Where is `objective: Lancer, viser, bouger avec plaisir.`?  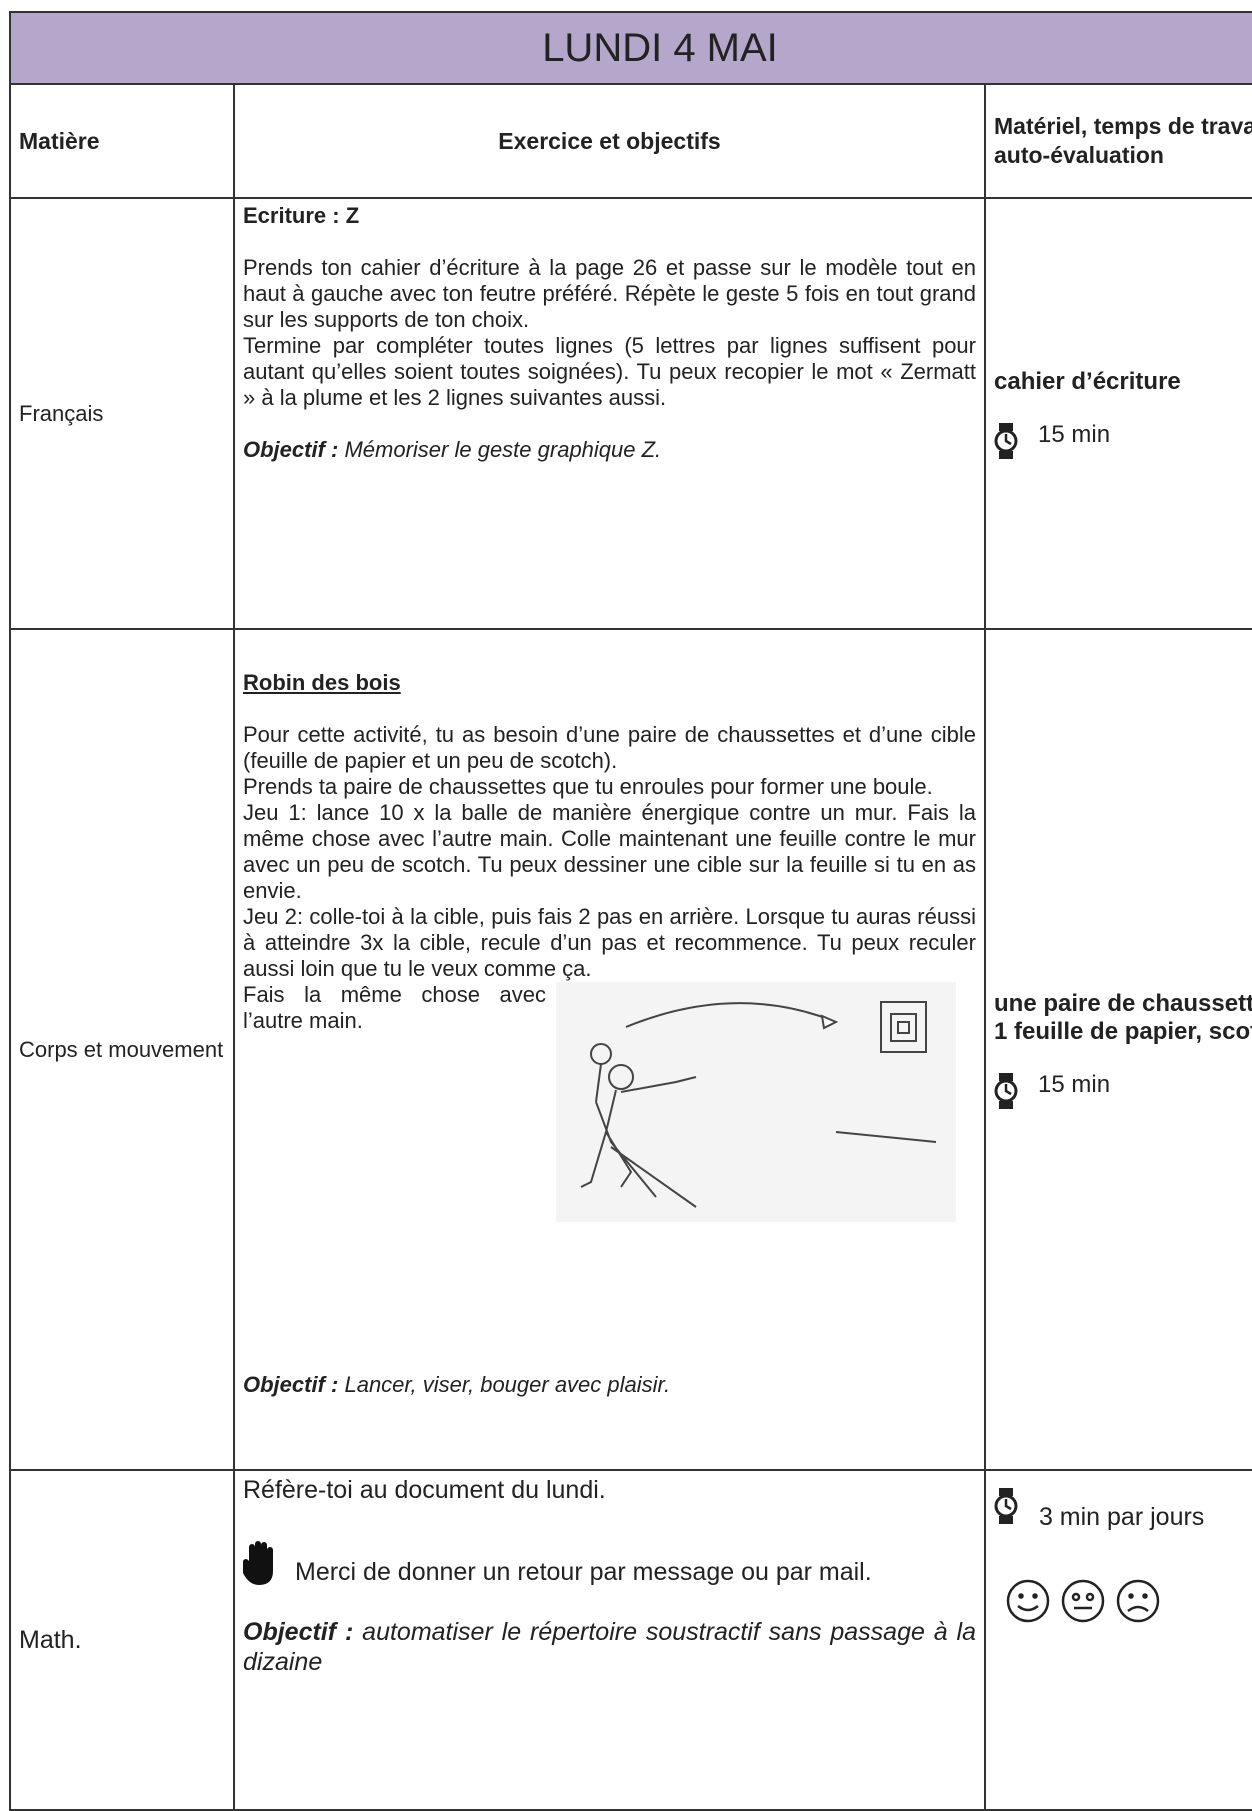 objective: Lancer, viser, bouger avec plaisir. is located at coordinates (507, 1384).